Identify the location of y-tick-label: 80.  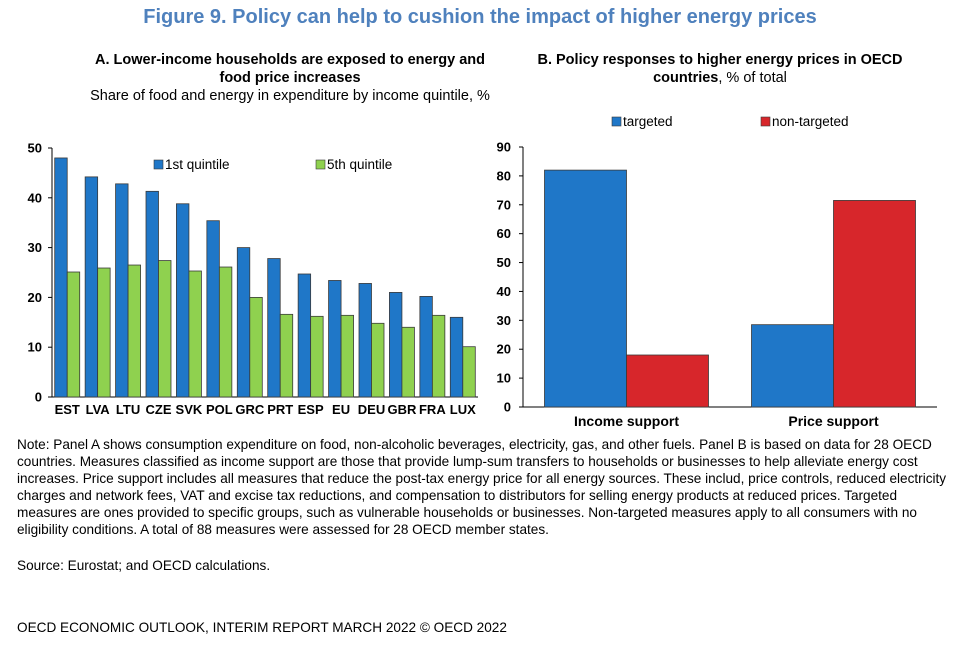
(504, 175).